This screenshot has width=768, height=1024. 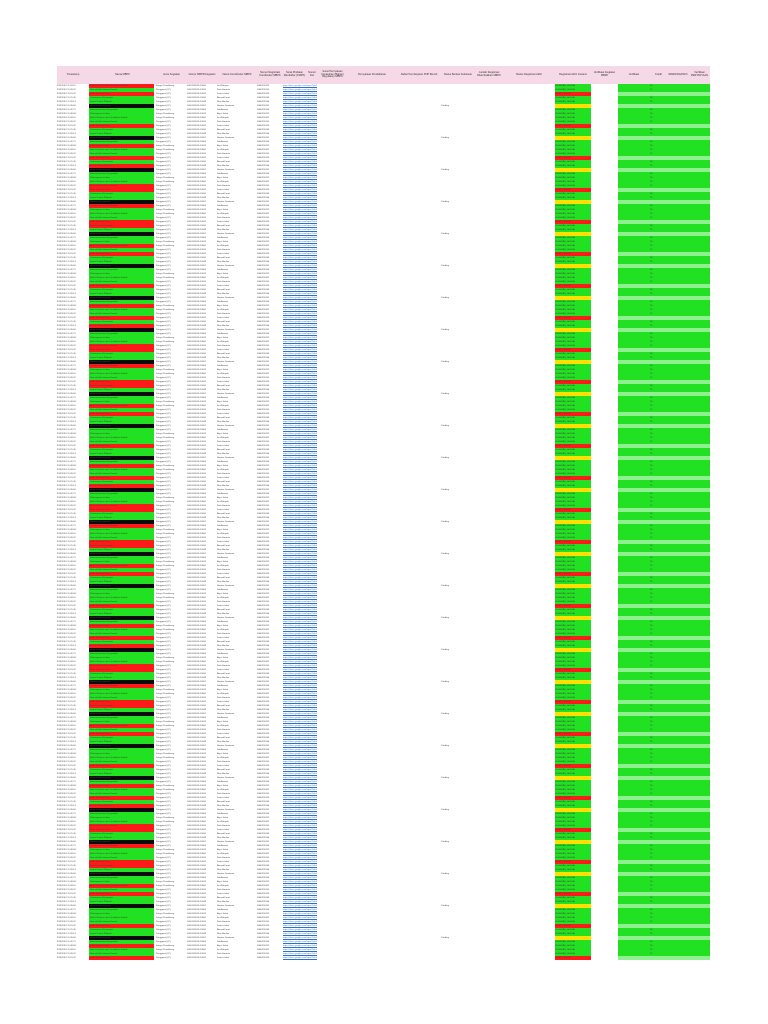 What do you see at coordinates (372, 74) in the screenshot?
I see `column-header: Pernyataan Pendaftaran` at bounding box center [372, 74].